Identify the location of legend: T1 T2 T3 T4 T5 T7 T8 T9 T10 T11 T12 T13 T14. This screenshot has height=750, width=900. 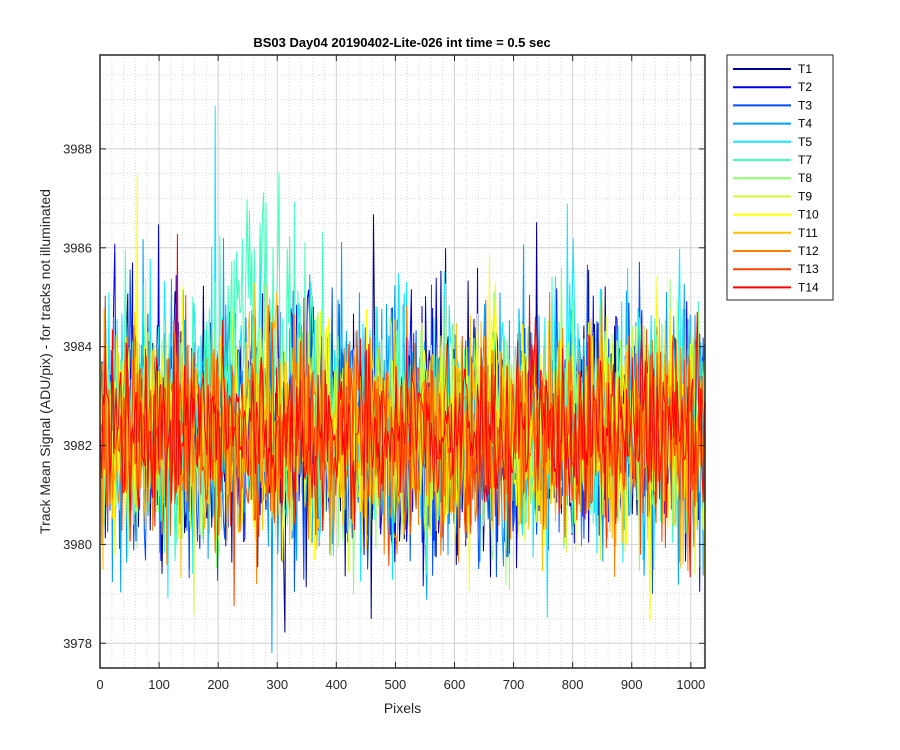
(780, 177).